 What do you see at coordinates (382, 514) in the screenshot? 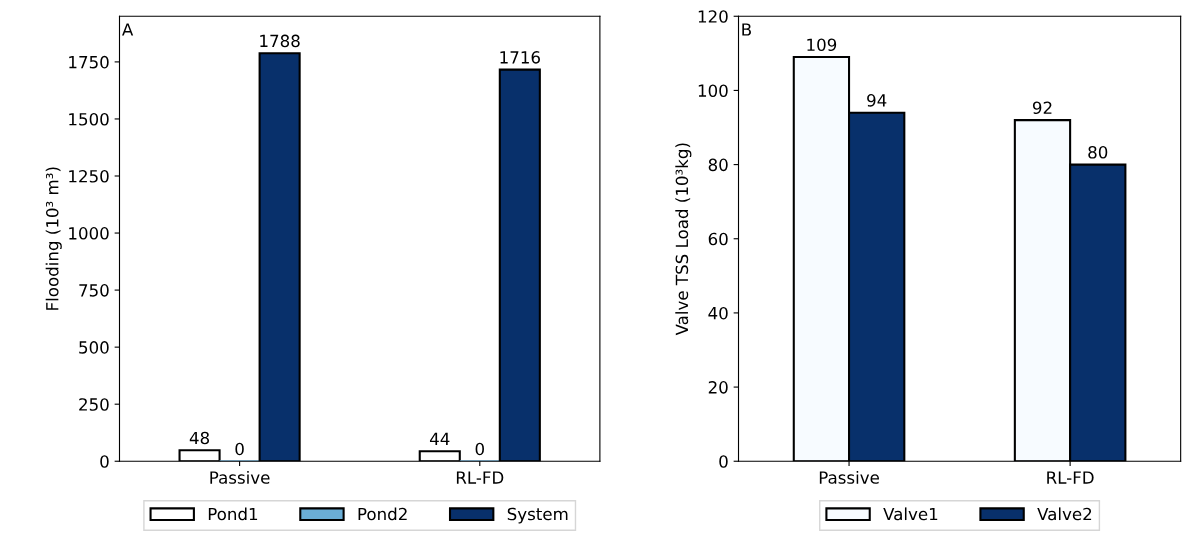
I see `legend-label: Pond2` at bounding box center [382, 514].